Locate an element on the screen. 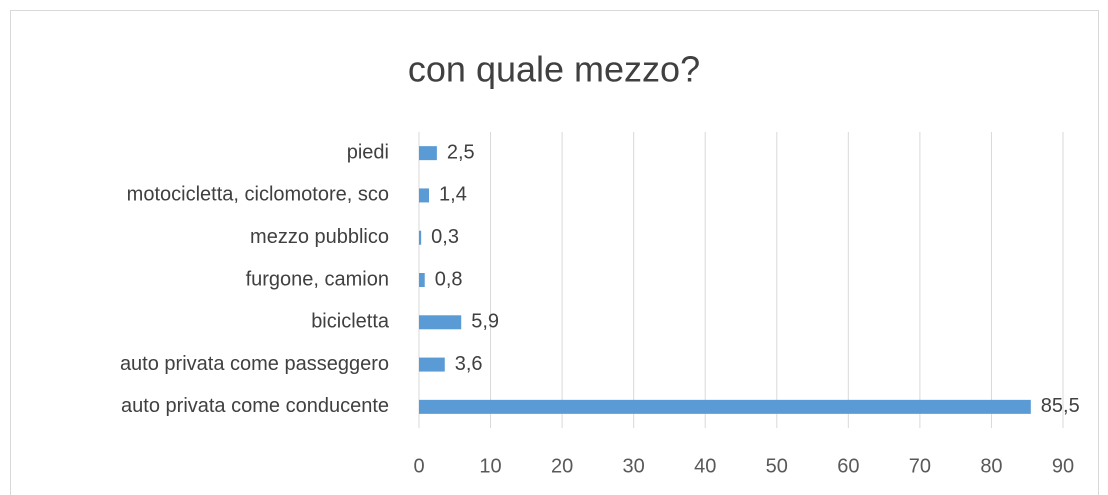 The image size is (1108, 495). y-tick-label: auto privata come conducente is located at coordinates (255, 406).